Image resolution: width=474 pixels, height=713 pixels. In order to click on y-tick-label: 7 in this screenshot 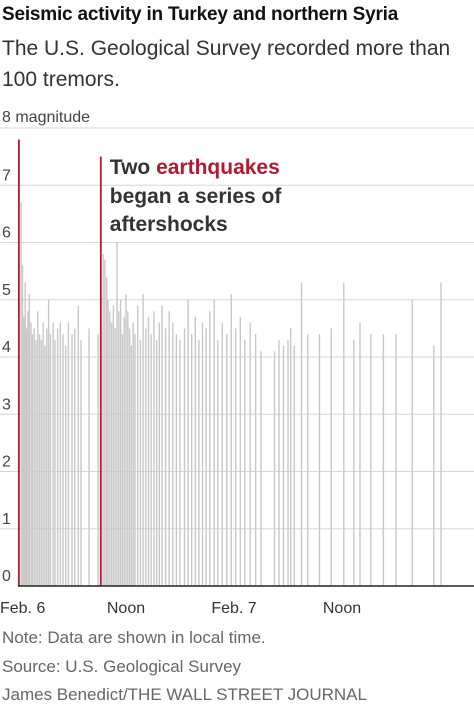, I will do `click(6, 175)`.